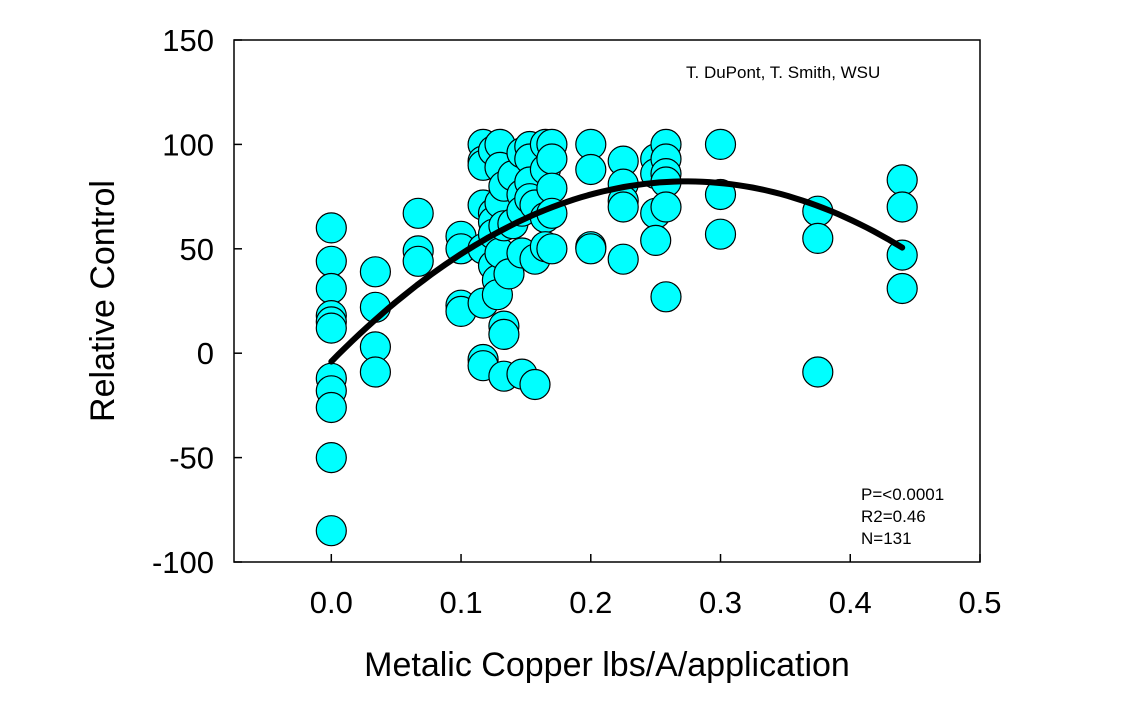  I want to click on credit-annotation: T. DuPont, T. Smith, WSU, so click(783, 72).